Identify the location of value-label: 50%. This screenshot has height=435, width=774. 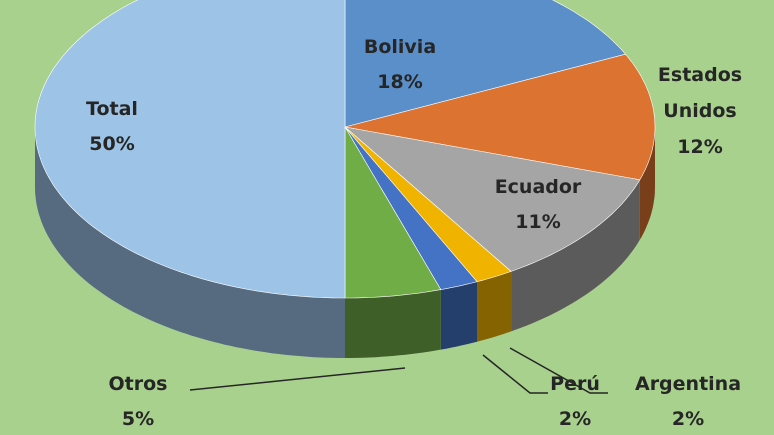
(112, 144).